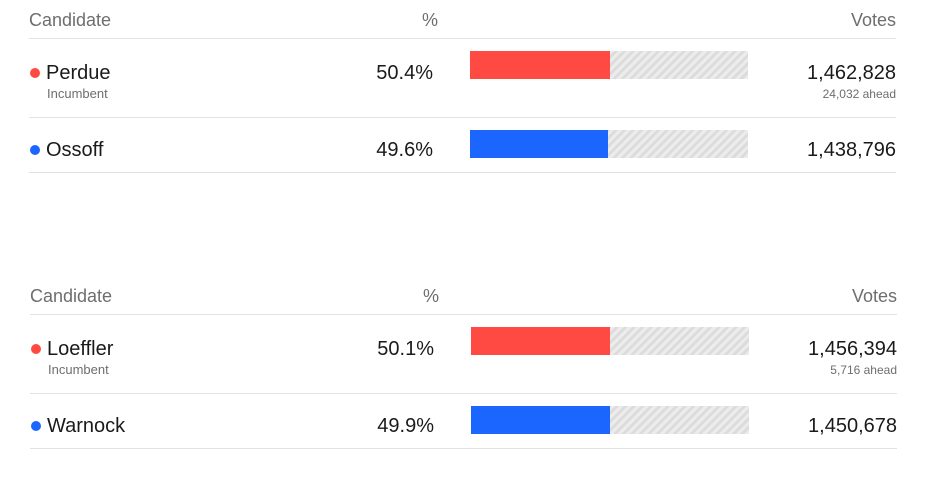  What do you see at coordinates (851, 73) in the screenshot?
I see `vote-count: 1,462,828` at bounding box center [851, 73].